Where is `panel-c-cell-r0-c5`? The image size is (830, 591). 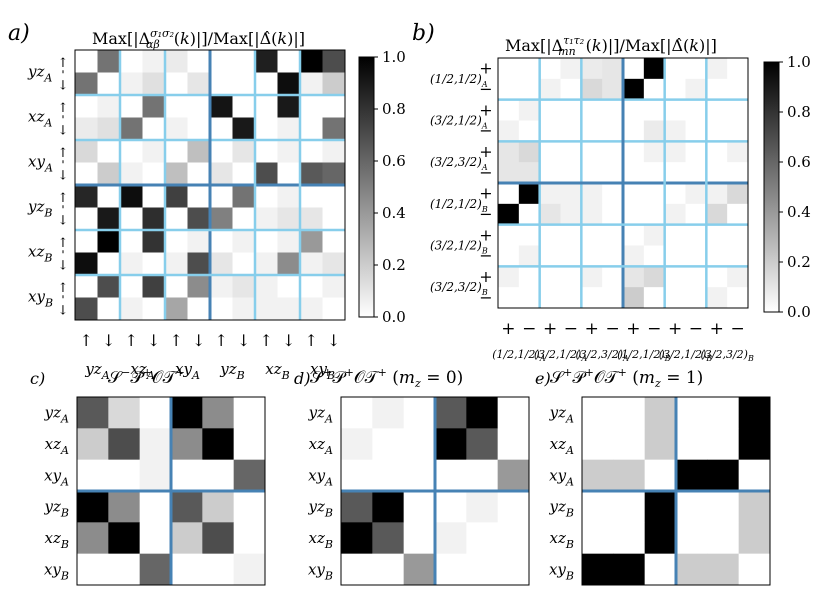 panel-c-cell-r0-c5 is located at coordinates (249, 413).